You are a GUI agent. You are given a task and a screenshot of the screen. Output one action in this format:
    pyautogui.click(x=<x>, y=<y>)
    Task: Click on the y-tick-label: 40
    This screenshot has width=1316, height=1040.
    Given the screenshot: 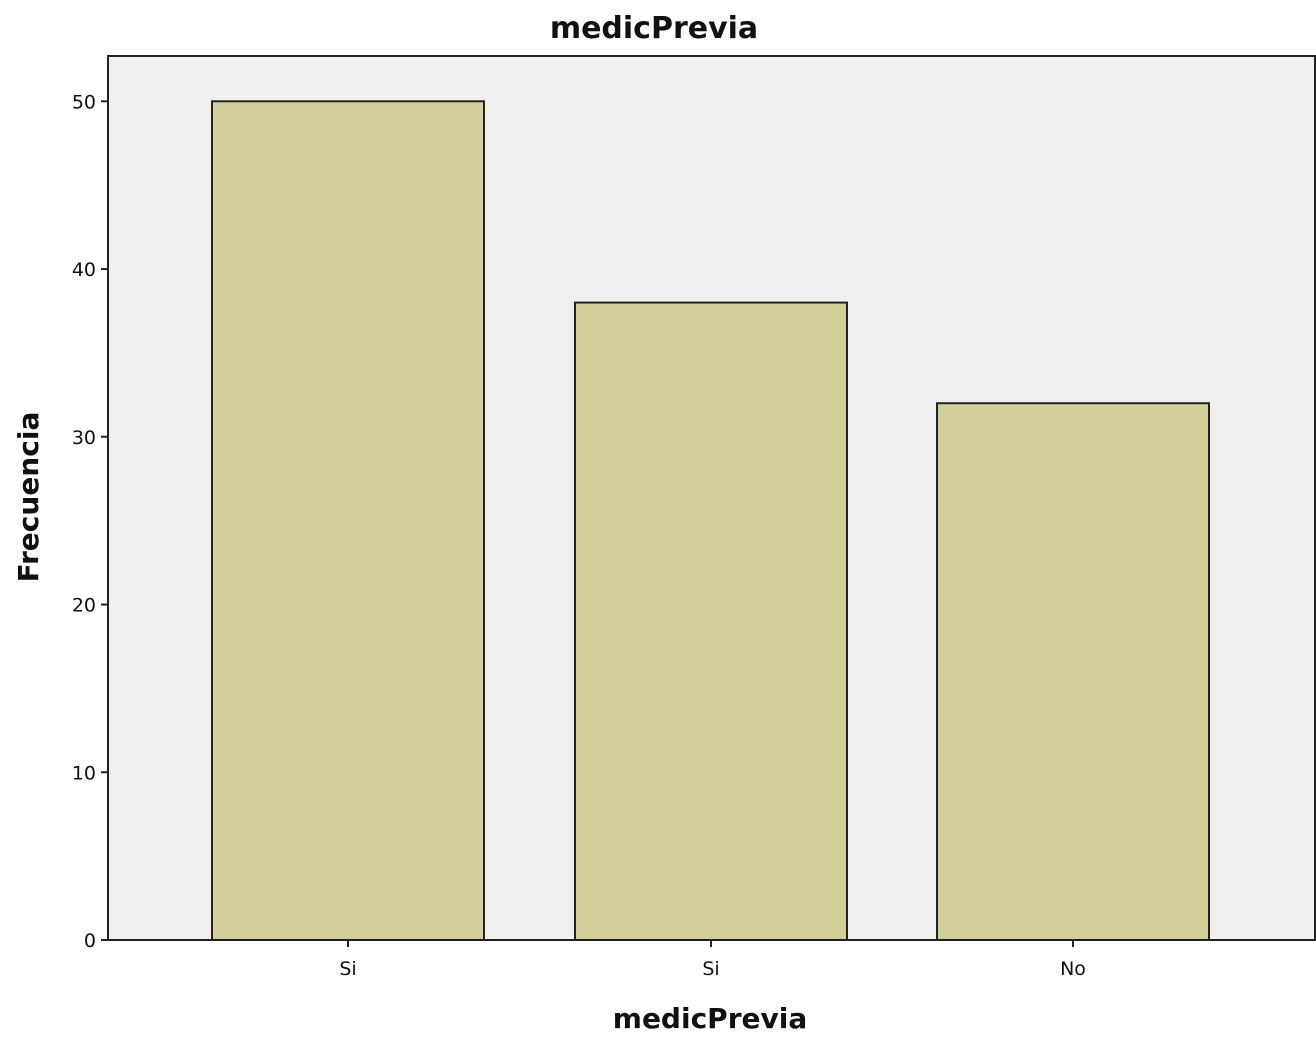 What is the action you would take?
    pyautogui.click(x=84, y=270)
    